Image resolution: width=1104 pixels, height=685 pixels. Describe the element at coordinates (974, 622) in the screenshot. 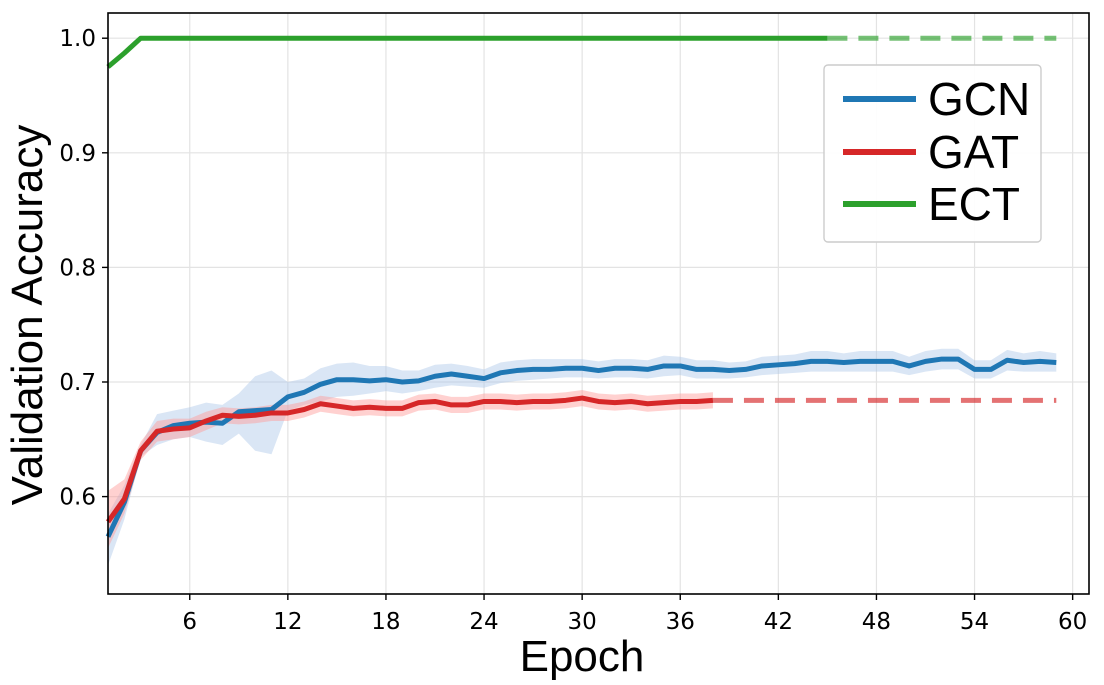

I see `x-tick-label: 54` at that location.